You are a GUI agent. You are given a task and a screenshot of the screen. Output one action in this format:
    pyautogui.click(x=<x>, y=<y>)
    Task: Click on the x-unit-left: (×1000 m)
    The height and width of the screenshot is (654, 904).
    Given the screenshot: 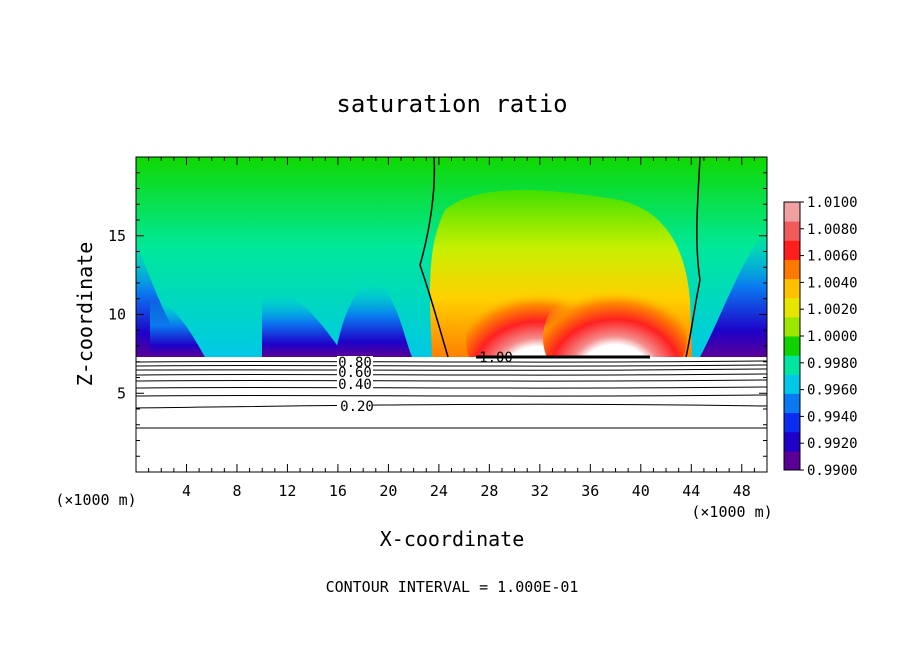 What is the action you would take?
    pyautogui.click(x=95, y=500)
    